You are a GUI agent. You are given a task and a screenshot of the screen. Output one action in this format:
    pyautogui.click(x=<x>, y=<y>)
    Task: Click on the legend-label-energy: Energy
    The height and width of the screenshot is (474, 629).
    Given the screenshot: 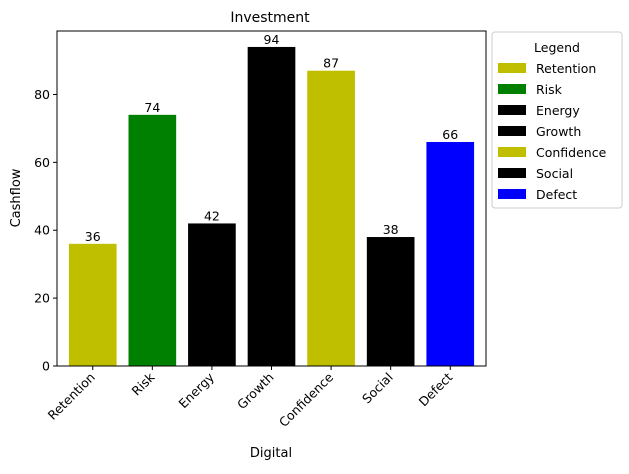 What is the action you would take?
    pyautogui.click(x=558, y=110)
    